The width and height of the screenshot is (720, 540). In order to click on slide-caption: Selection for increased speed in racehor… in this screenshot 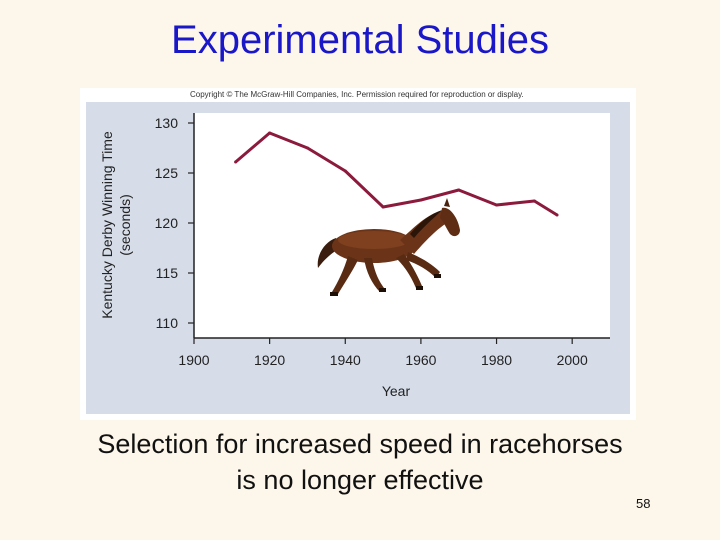, I will do `click(360, 462)`.